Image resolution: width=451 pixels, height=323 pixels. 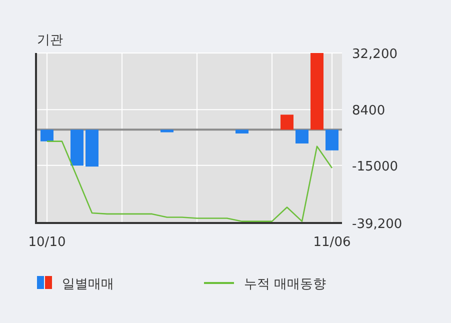 I want to click on y-tick-label: 32,200, so click(x=375, y=54).